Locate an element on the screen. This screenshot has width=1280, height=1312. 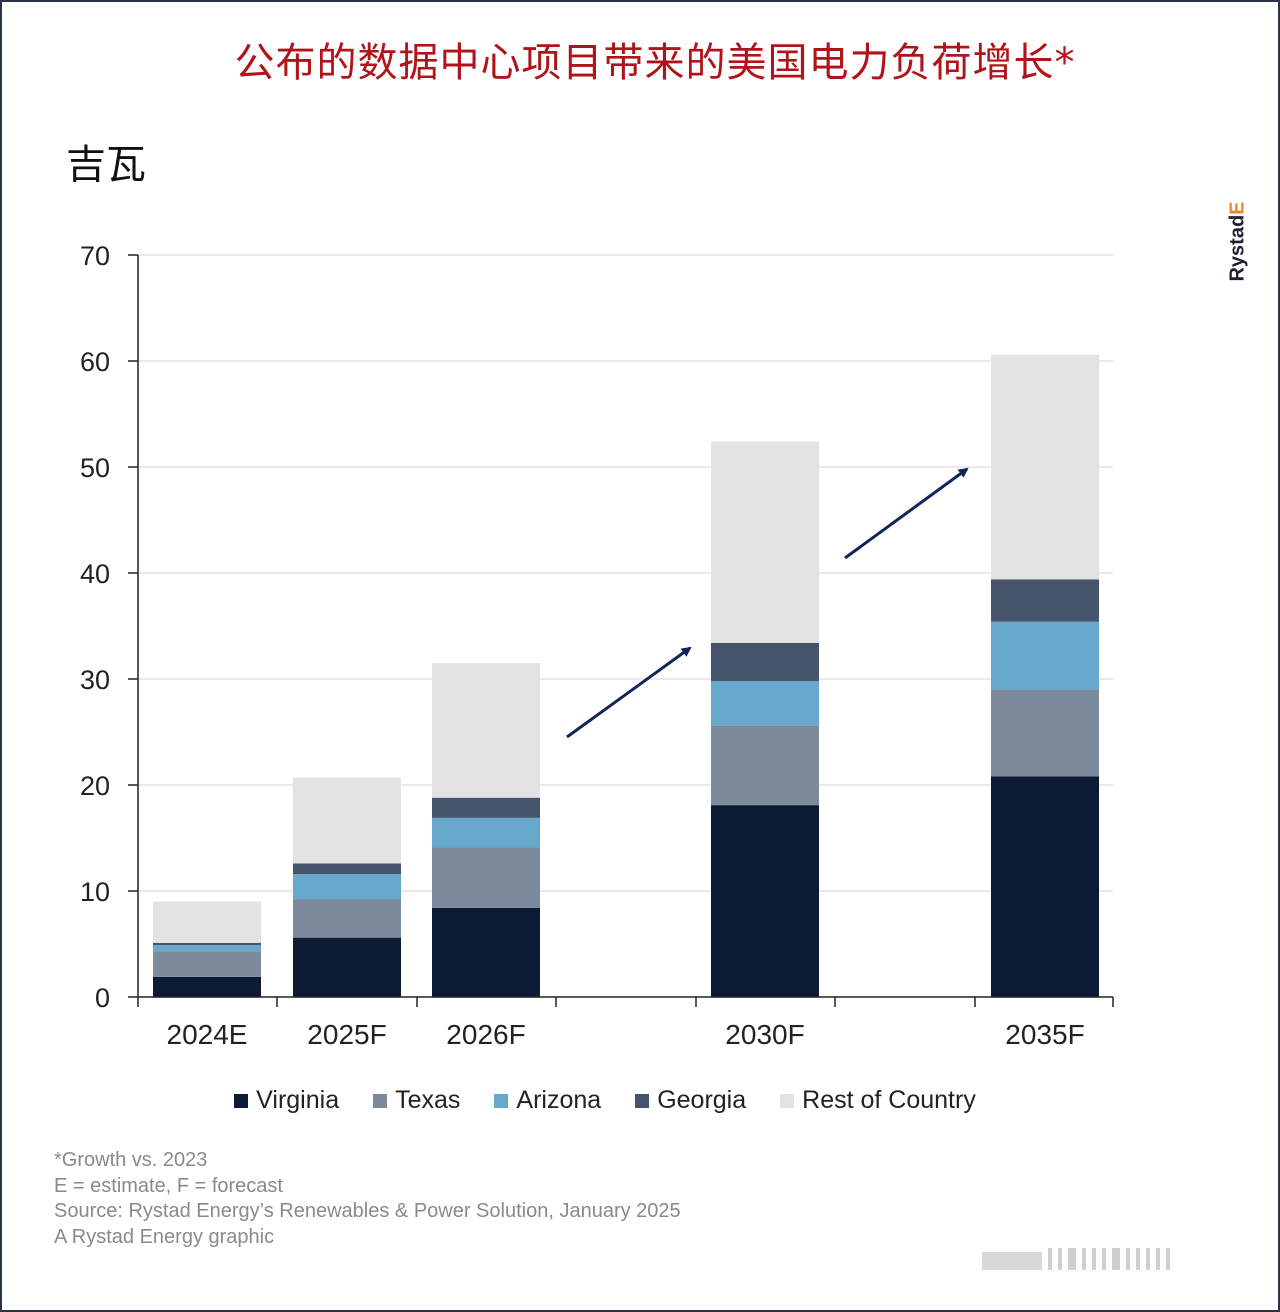
y-tick-label: 50 is located at coordinates (95, 468).